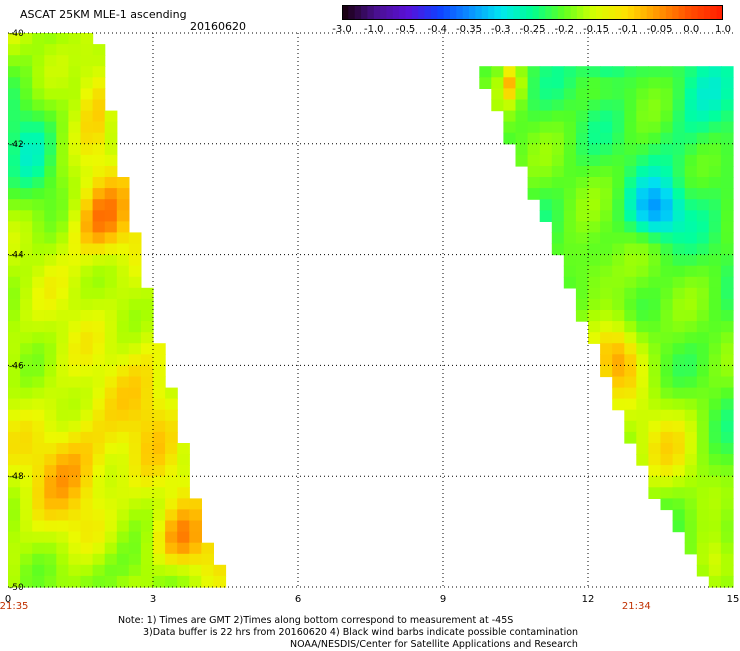 Image resolution: width=740 pixels, height=651 pixels. What do you see at coordinates (469, 29) in the screenshot?
I see `colorbar-tick-label: -0.35` at bounding box center [469, 29].